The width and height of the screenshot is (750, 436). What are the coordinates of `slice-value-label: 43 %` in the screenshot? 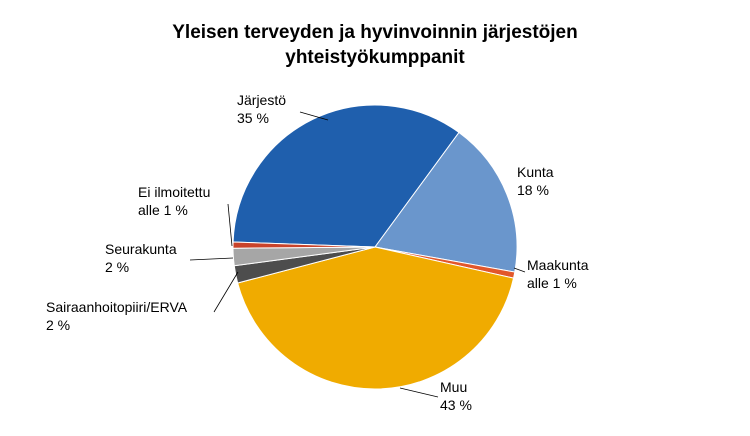 It's located at (456, 405).